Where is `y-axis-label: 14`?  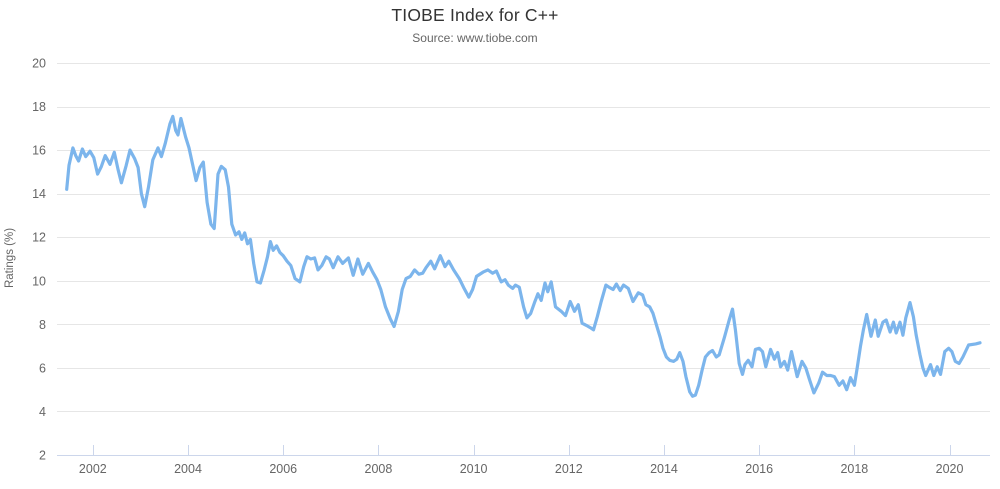 y-axis-label: 14 is located at coordinates (39, 194).